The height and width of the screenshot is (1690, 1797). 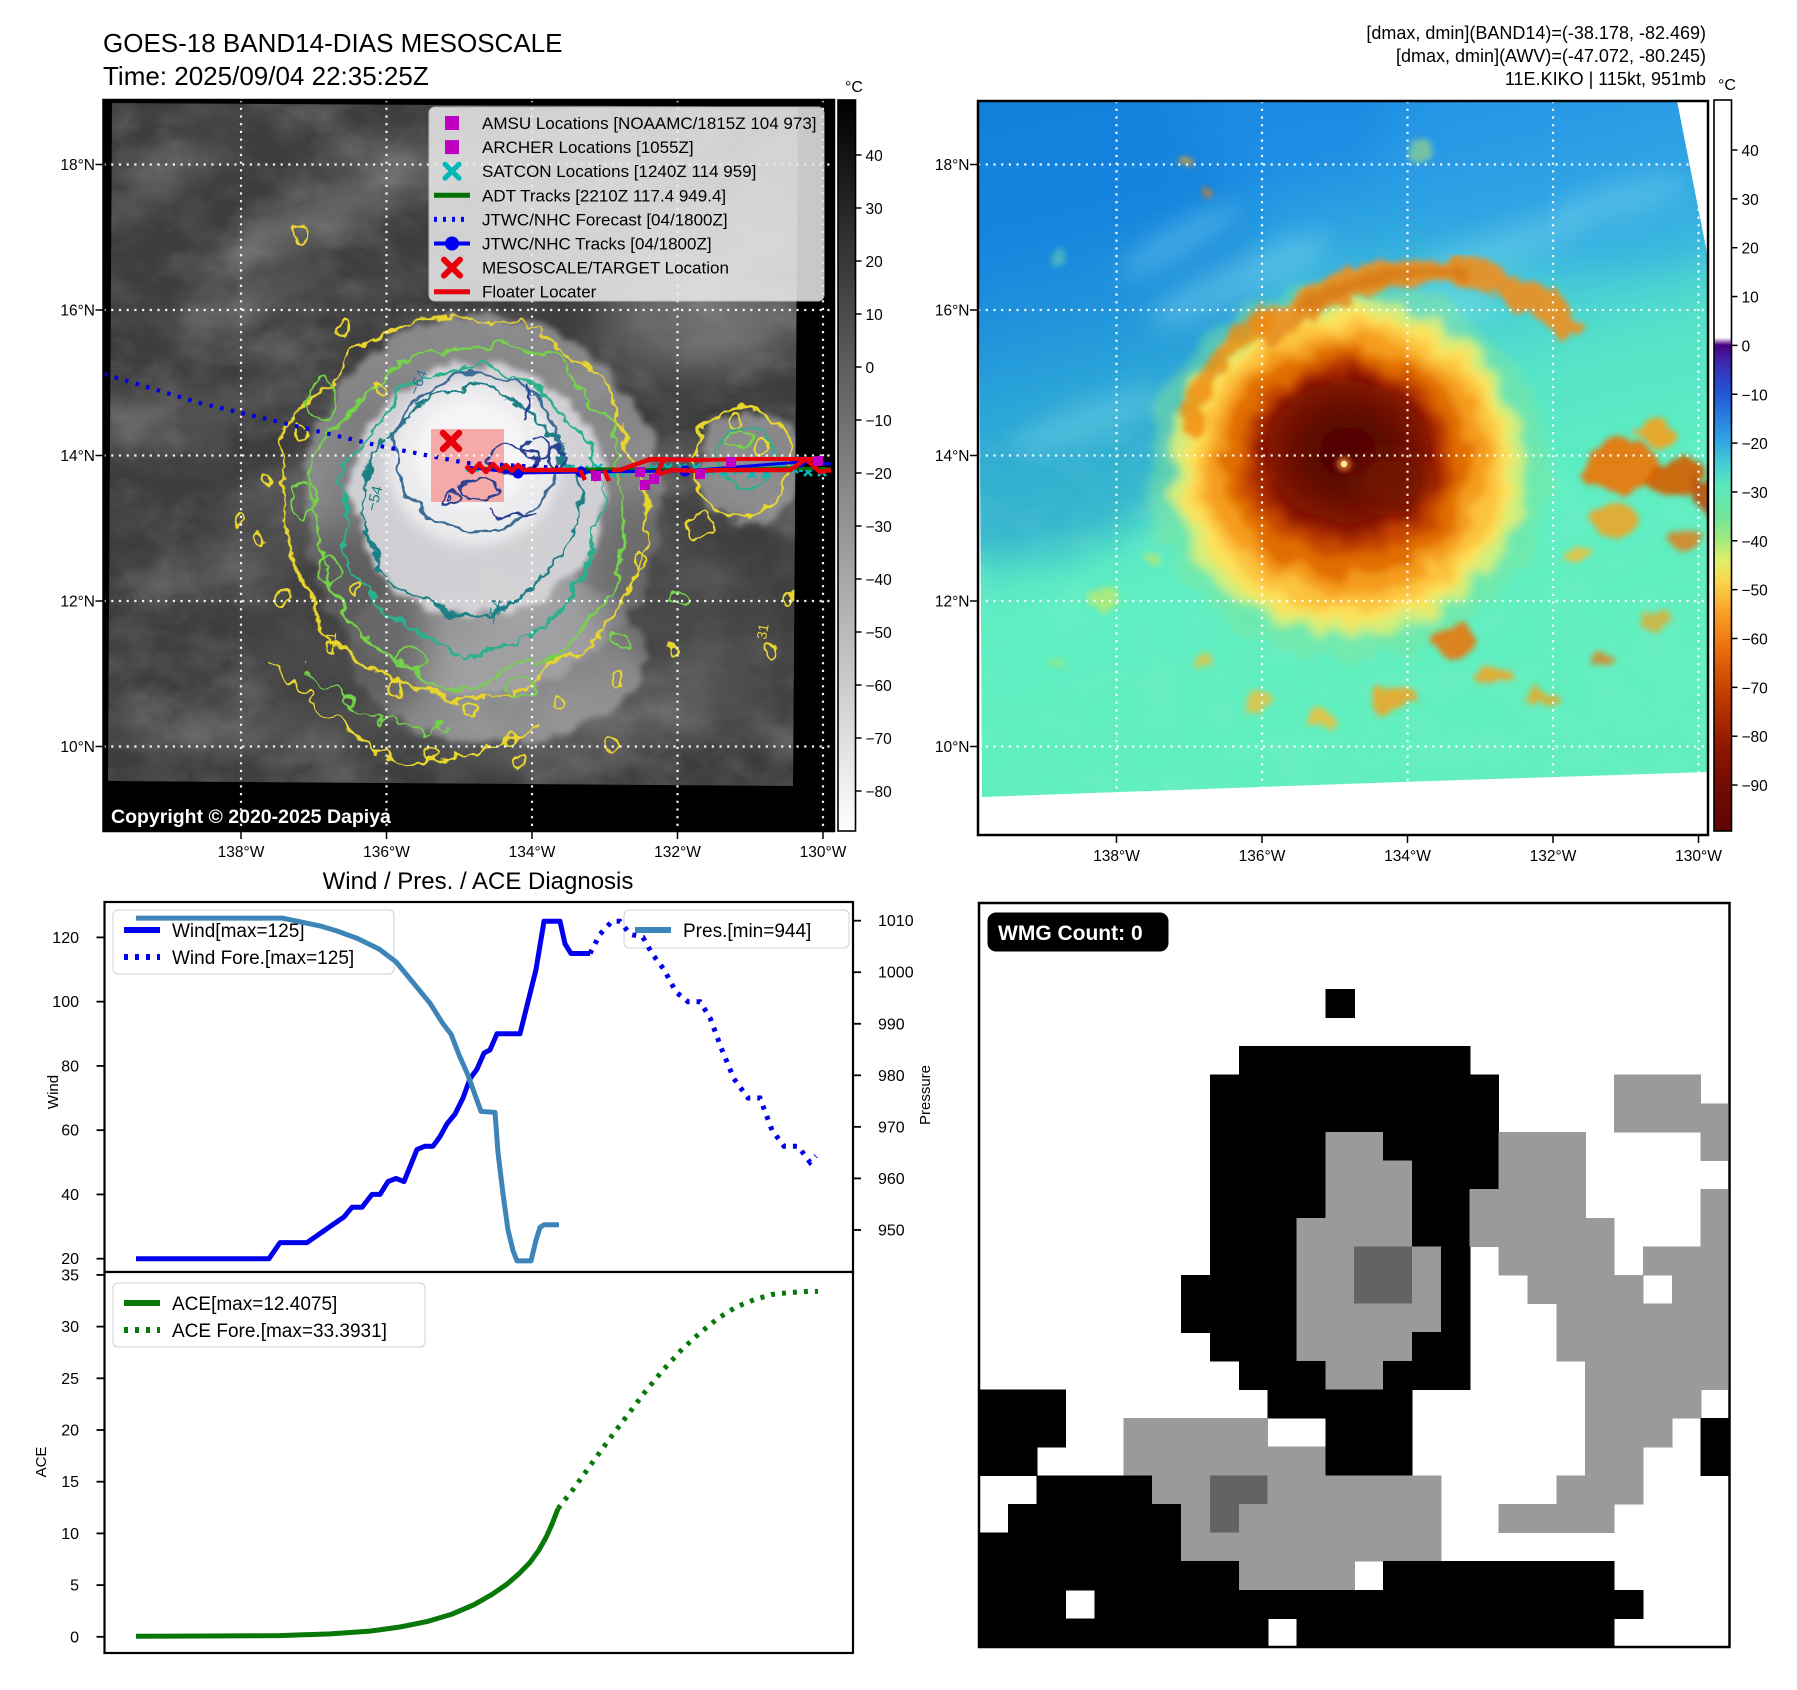 I want to click on svg-text: 950, so click(x=891, y=1230).